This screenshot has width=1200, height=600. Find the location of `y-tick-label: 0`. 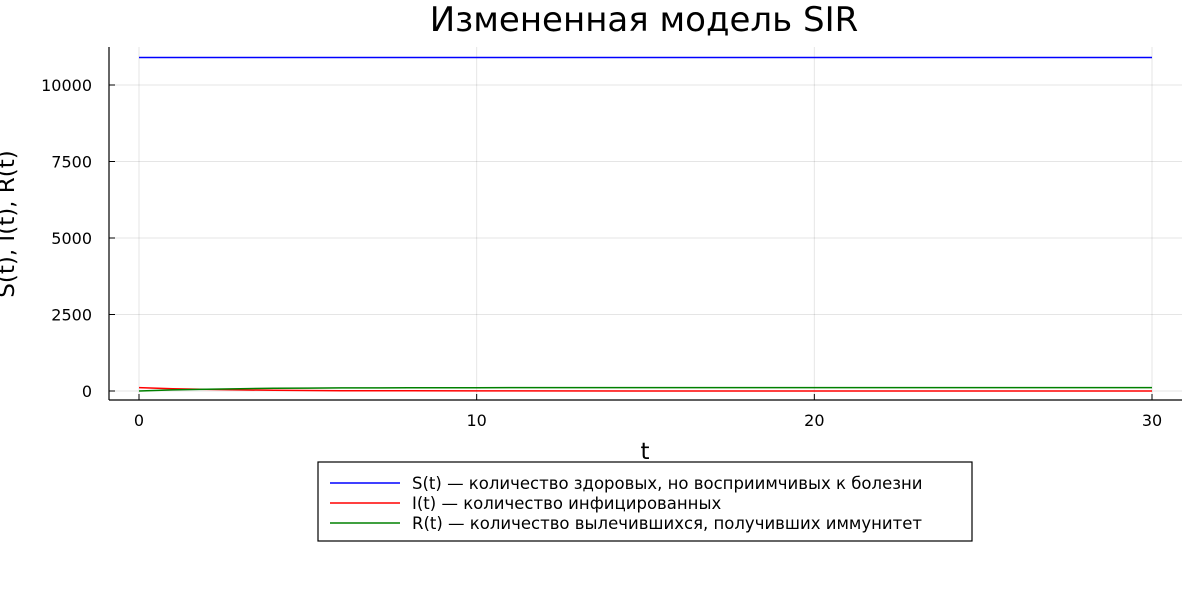

y-tick-label: 0 is located at coordinates (87, 391).